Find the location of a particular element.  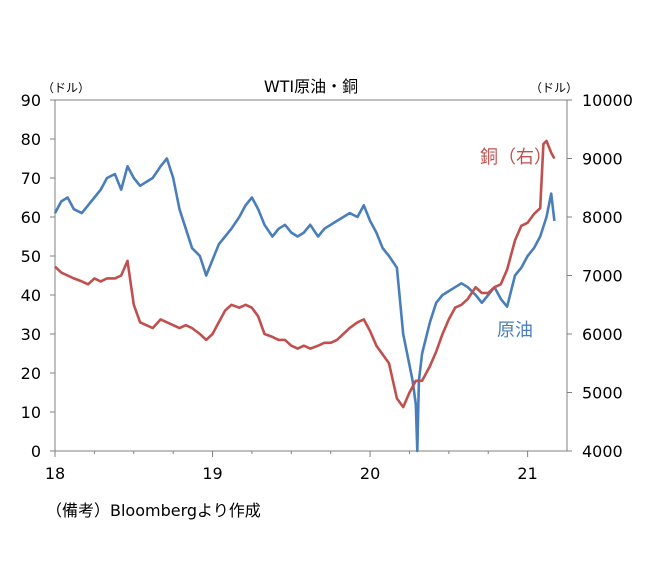

x-tick-label: 18 is located at coordinates (55, 473).